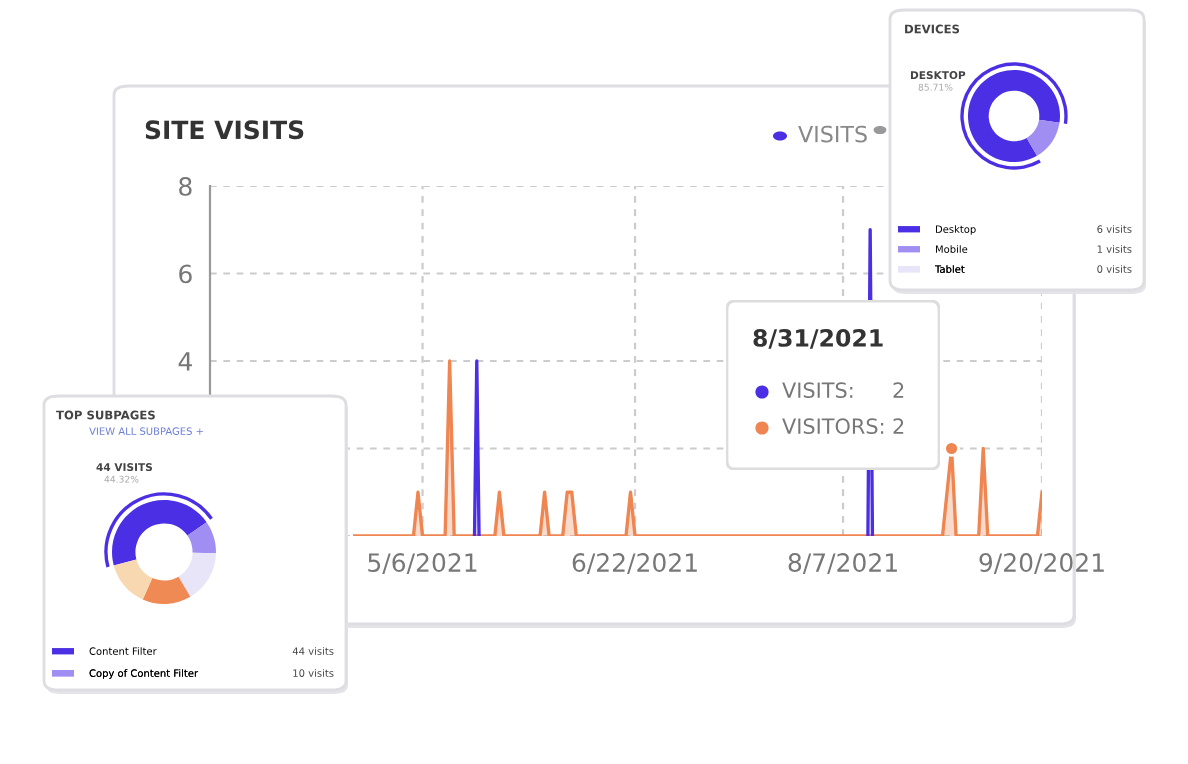  Describe the element at coordinates (832, 134) in the screenshot. I see `legend-label: VISITS` at that location.